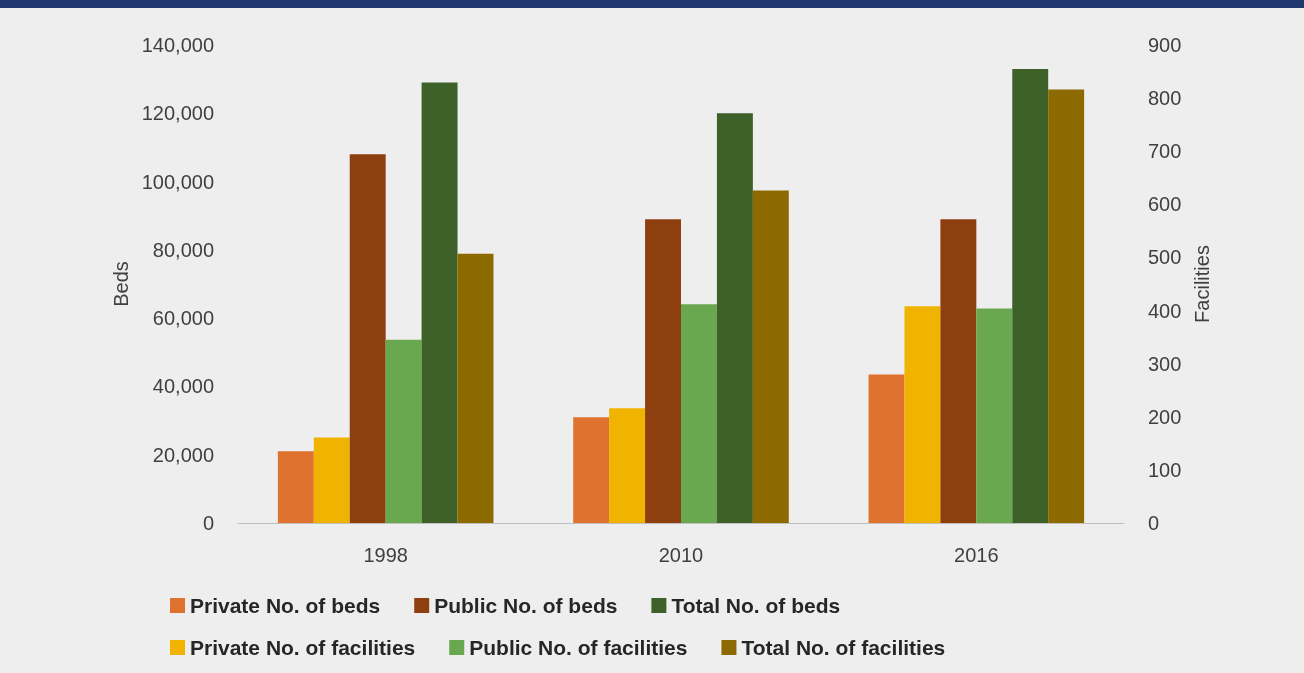  I want to click on y2-tick-label: 600, so click(1165, 204).